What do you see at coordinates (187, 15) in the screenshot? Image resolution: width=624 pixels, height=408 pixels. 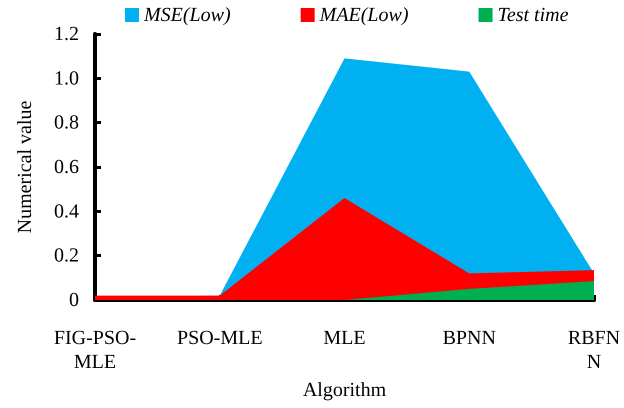 I see `legend-label: MSE(Low)` at bounding box center [187, 15].